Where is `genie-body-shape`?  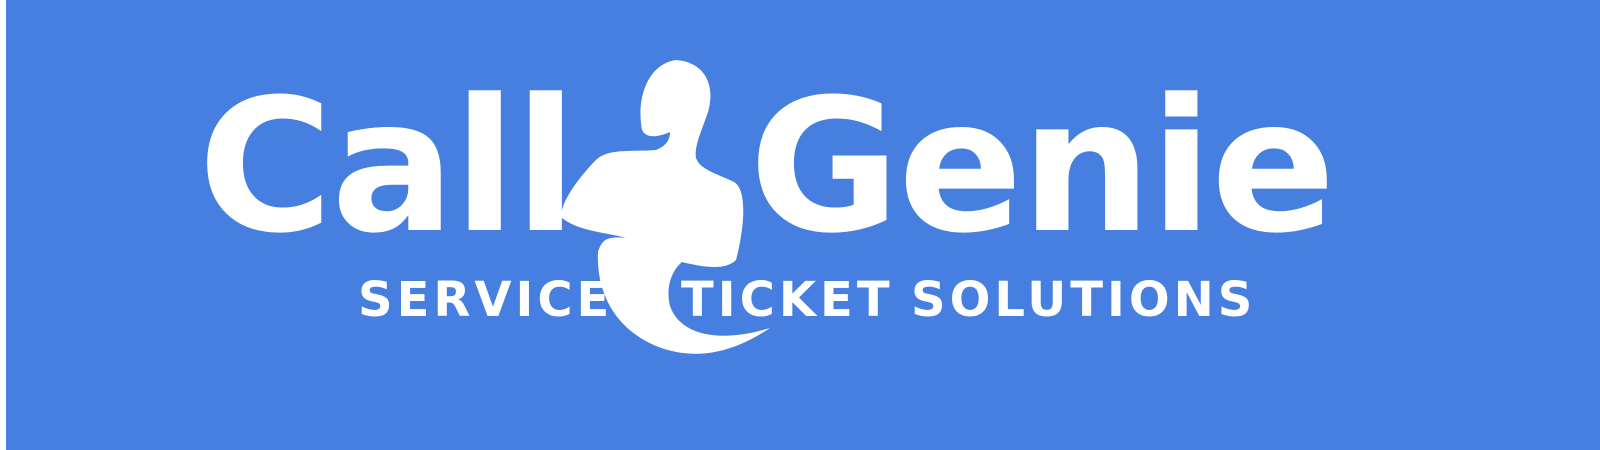
genie-body-shape is located at coordinates (665, 207).